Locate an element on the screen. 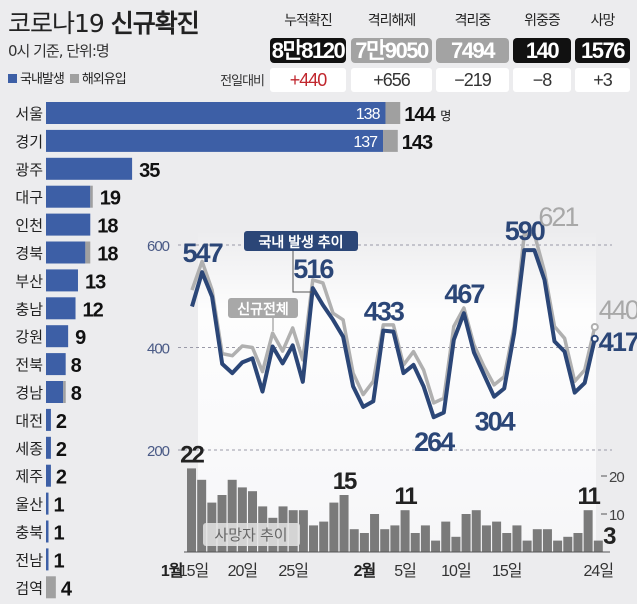 Image resolution: width=637 pixels, height=604 pixels. line-data-label: 433 is located at coordinates (384, 312).